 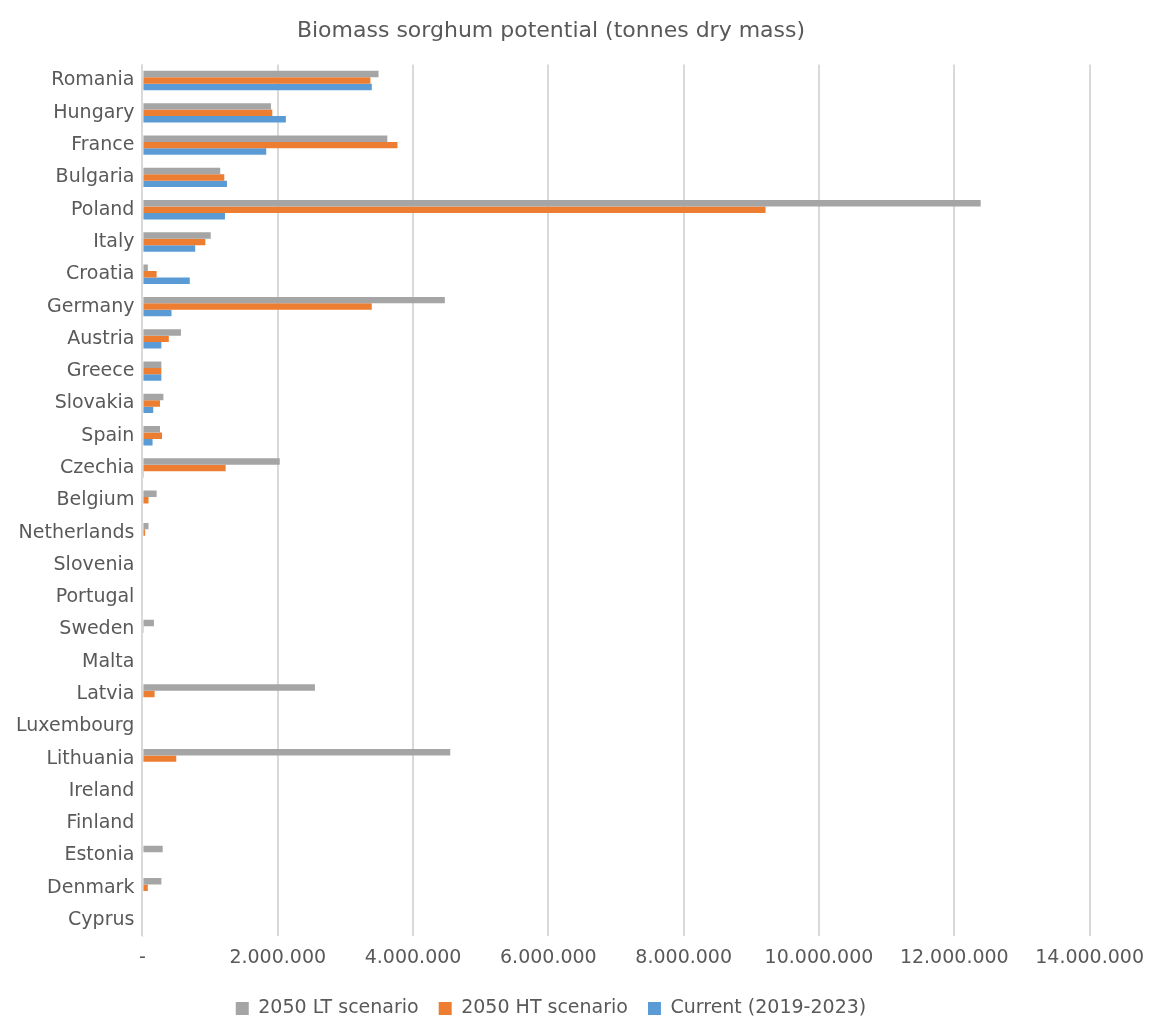 I want to click on y-tick-label: Poland, so click(x=102, y=207).